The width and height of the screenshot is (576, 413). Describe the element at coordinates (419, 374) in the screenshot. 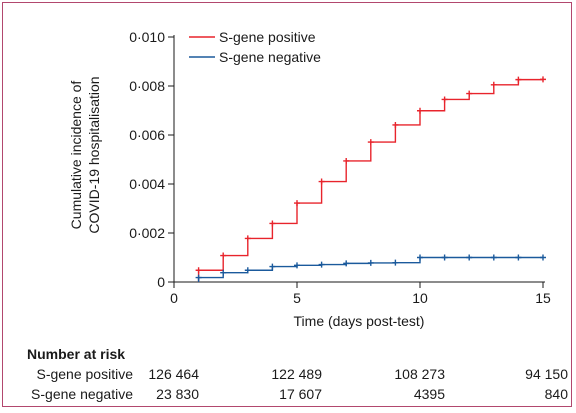

I see `risk-value: 108 273` at that location.